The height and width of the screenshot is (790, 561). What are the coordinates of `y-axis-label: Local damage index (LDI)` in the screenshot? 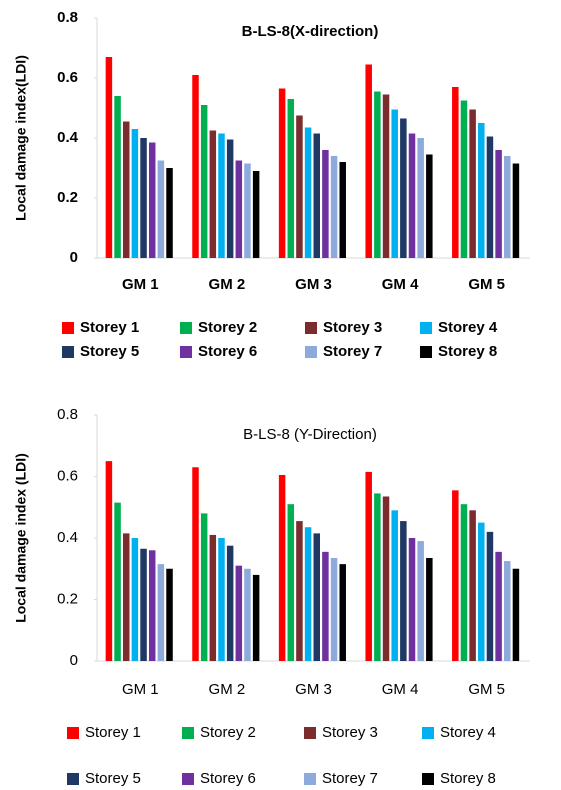 It's located at (21, 538).